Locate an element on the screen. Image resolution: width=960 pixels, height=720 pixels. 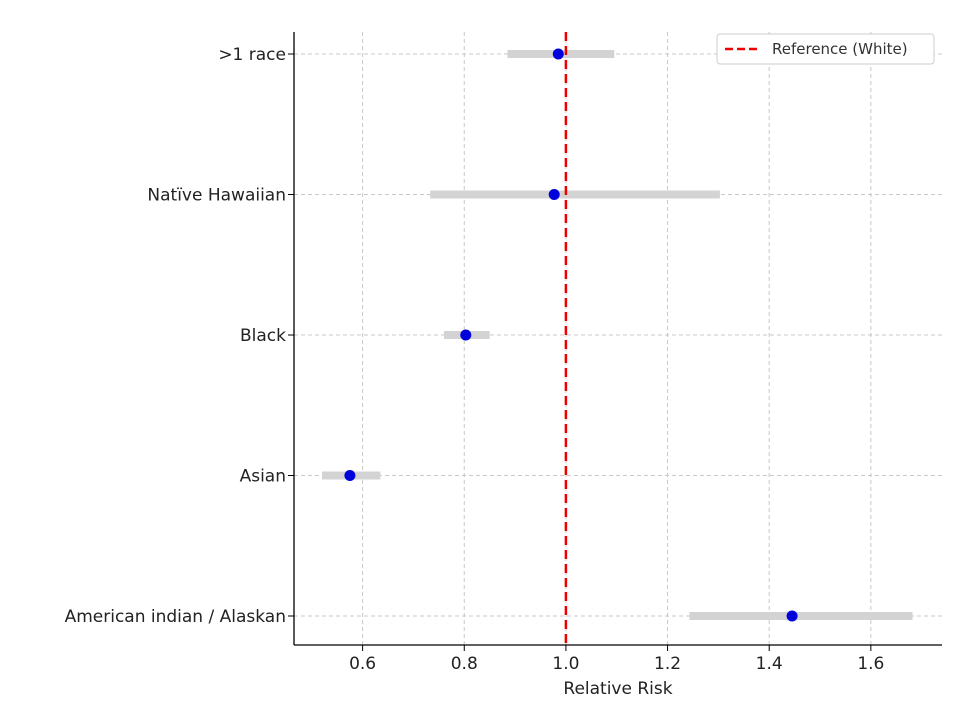
y-tick-label-4: American indian / Alaskan is located at coordinates (175, 617).